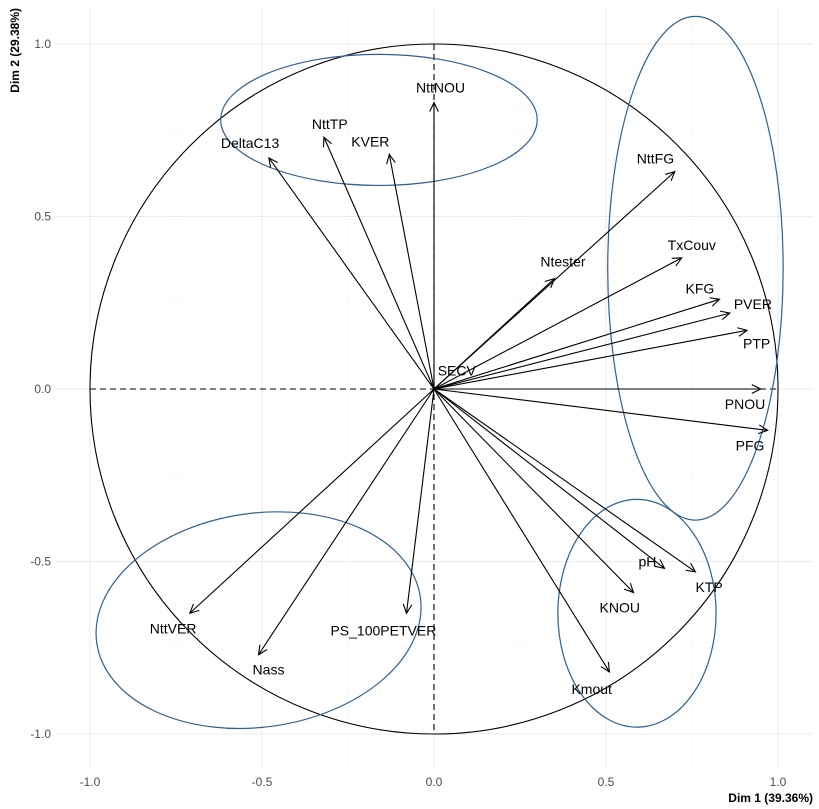 The image size is (819, 809). Describe the element at coordinates (591, 689) in the screenshot. I see `label-Kmout: Kmout` at that location.